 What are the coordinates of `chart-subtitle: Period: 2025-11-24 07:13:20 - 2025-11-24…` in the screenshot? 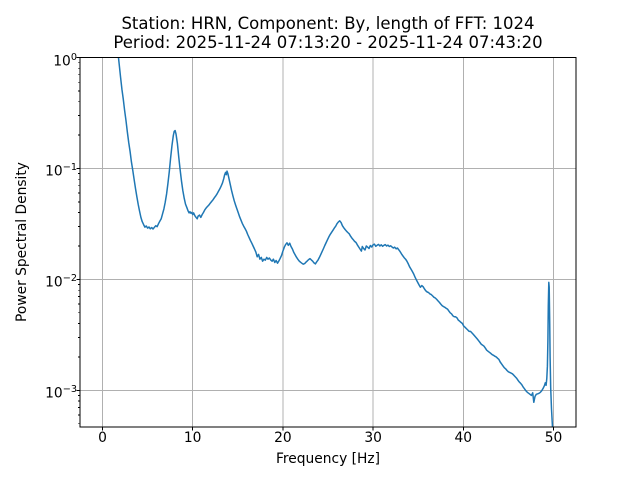 It's located at (328, 42).